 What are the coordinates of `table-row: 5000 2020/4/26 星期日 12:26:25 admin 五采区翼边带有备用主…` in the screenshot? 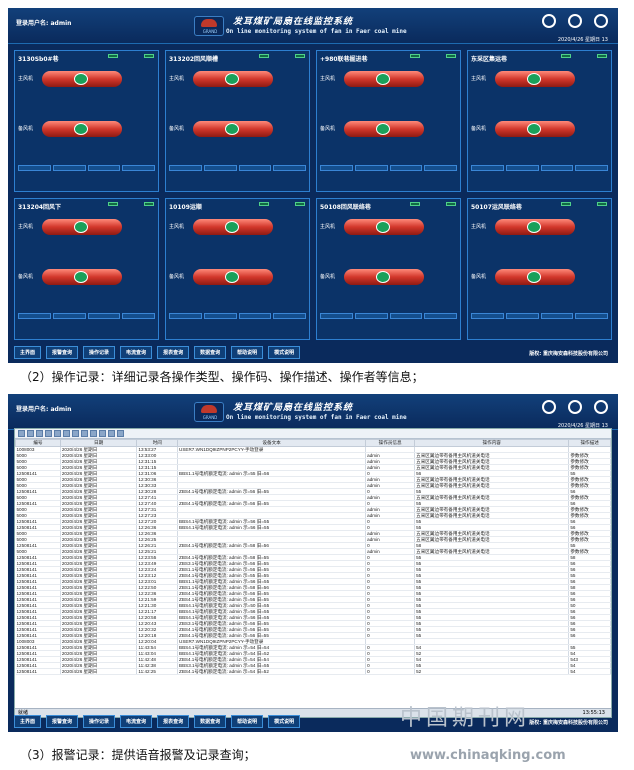 It's located at (313, 539).